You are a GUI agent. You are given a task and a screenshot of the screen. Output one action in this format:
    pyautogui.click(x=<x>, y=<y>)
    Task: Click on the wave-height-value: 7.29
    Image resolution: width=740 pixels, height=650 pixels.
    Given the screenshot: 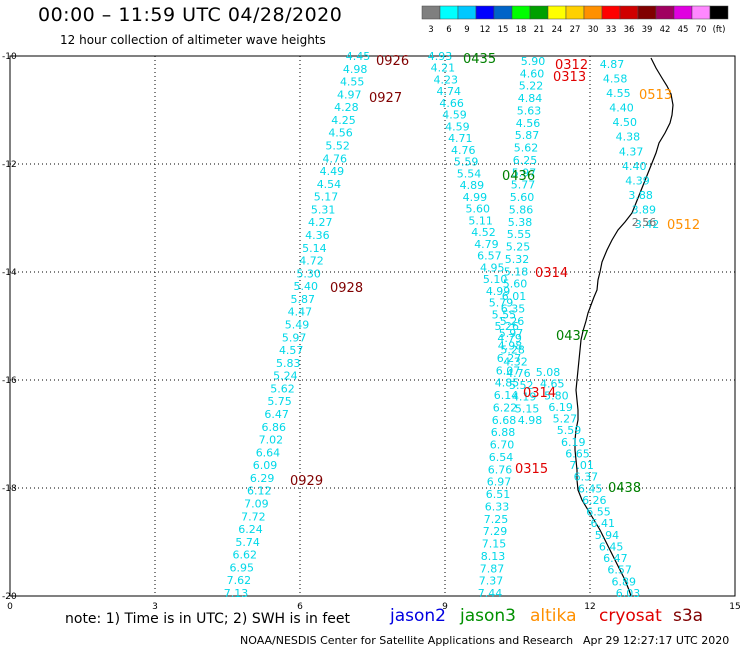 What is the action you would take?
    pyautogui.click(x=495, y=531)
    